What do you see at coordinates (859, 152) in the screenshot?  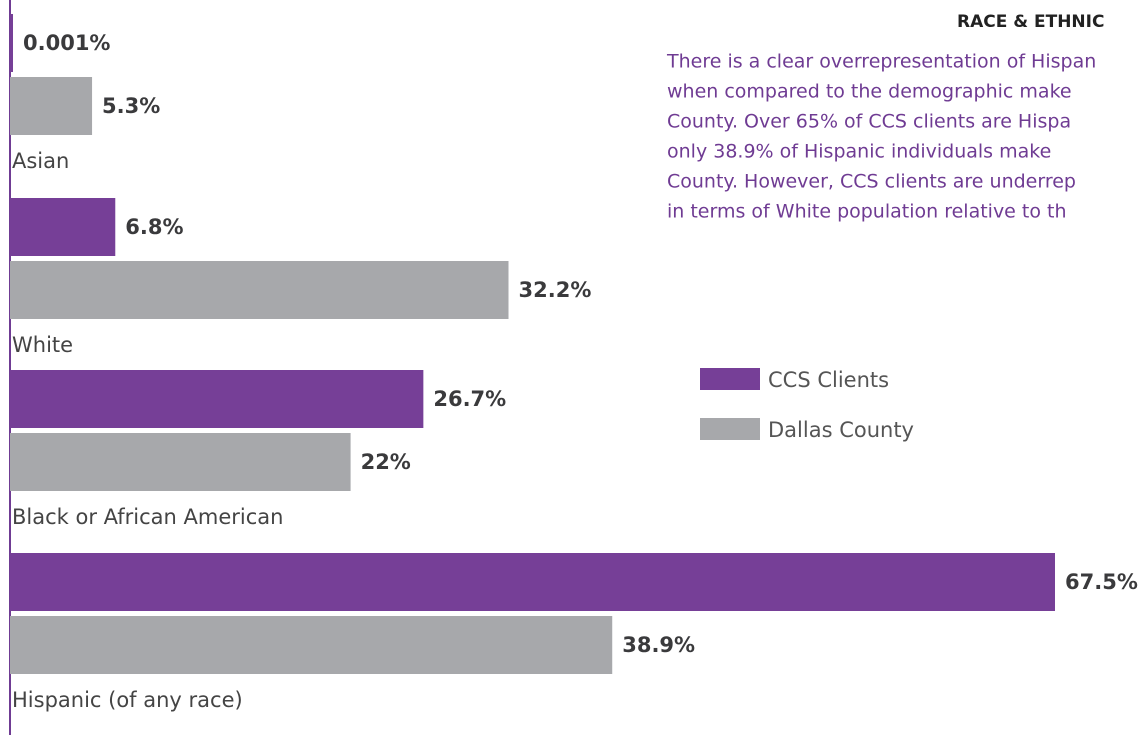 I see `paragraph-line: only 38.9% of Hispanic individuals make` at bounding box center [859, 152].